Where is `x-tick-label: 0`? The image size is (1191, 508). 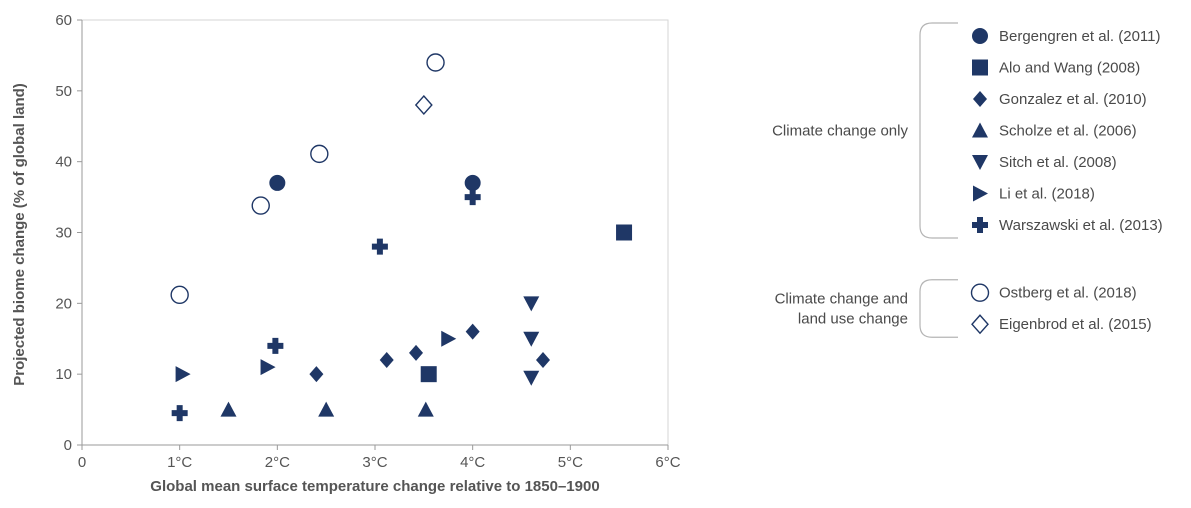 x-tick-label: 0 is located at coordinates (82, 462).